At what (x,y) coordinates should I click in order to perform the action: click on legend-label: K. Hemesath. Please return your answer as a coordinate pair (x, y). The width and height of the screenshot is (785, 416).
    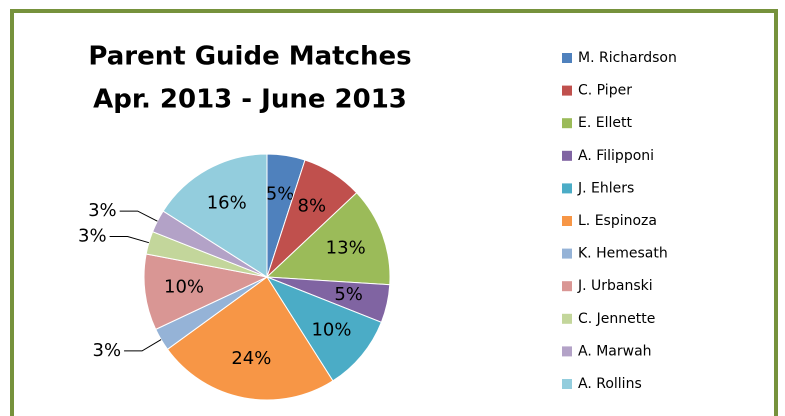
    Looking at the image, I should click on (623, 254).